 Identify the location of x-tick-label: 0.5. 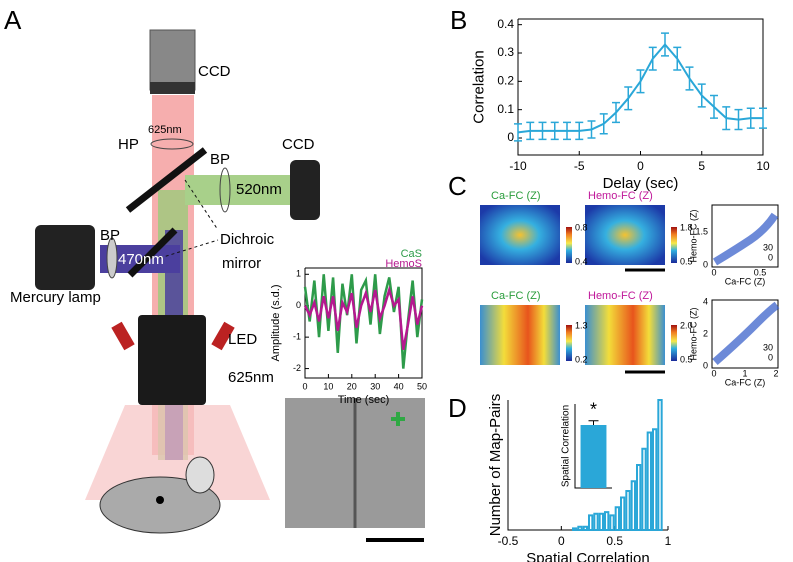
(614, 541).